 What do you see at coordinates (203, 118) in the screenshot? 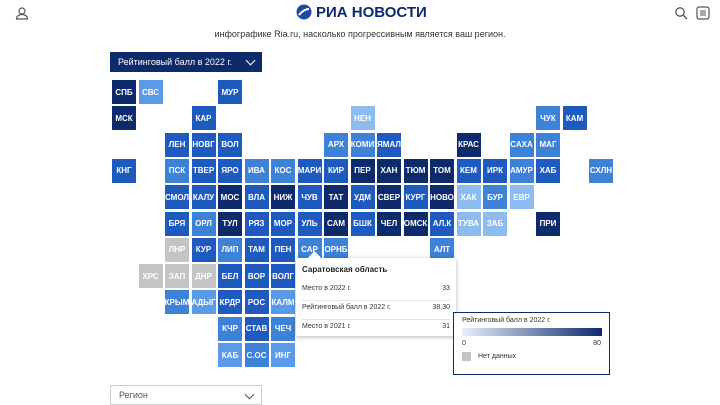
I see `region-tile: КАР` at bounding box center [203, 118].